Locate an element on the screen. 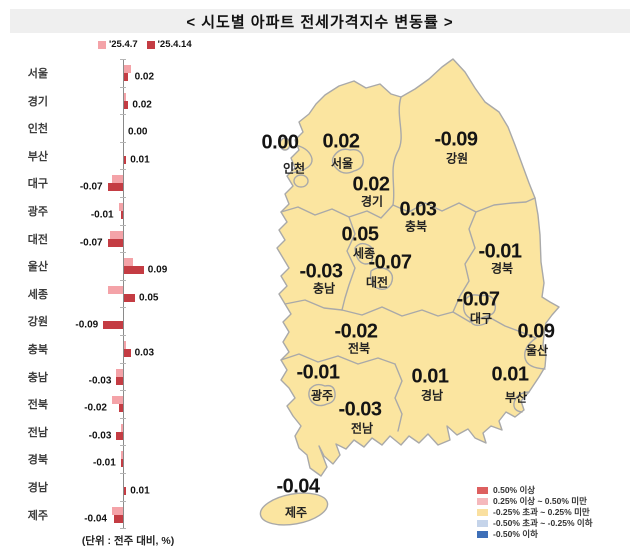 The height and width of the screenshot is (555, 640). map-region-jeju is located at coordinates (294, 509).